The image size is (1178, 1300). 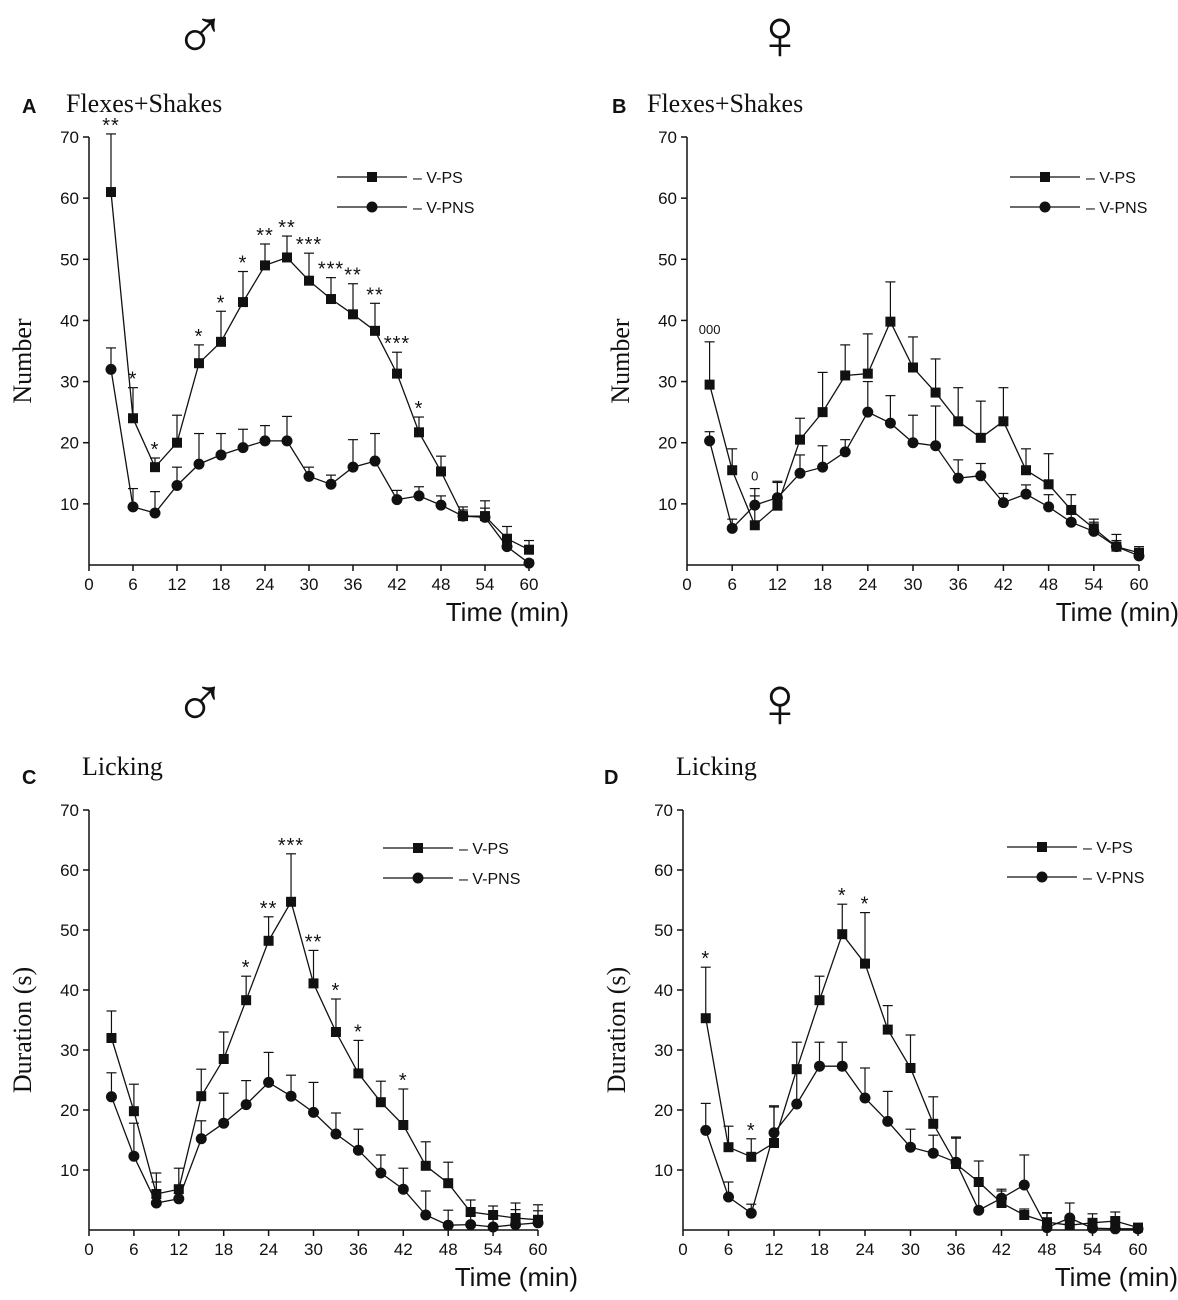 I want to click on legend-marker, so click(x=1042, y=877).